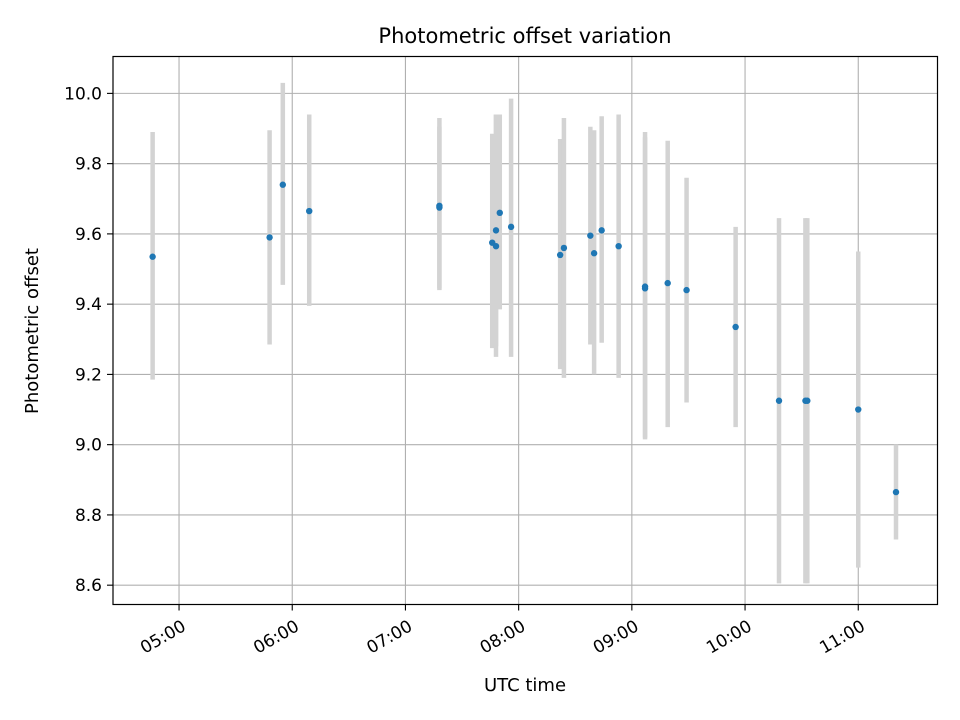 Image resolution: width=960 pixels, height=720 pixels. I want to click on x-axis-label: UTC time, so click(525, 685).